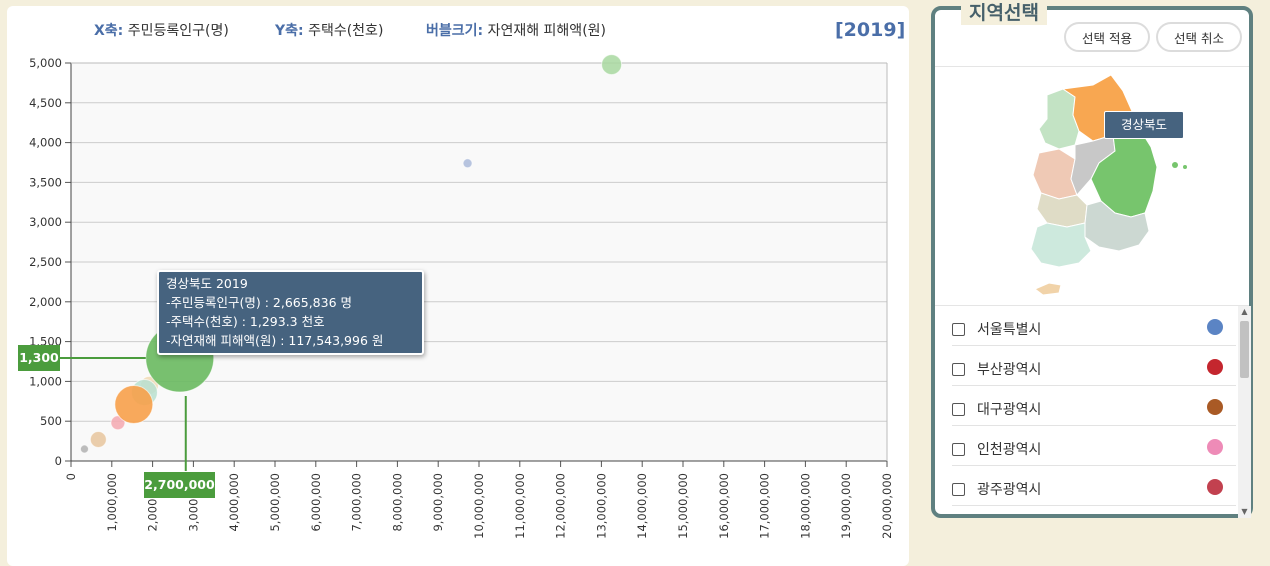 This screenshot has width=1270, height=566. What do you see at coordinates (289, 31) in the screenshot?
I see `legend-y-key: Y축:` at bounding box center [289, 31].